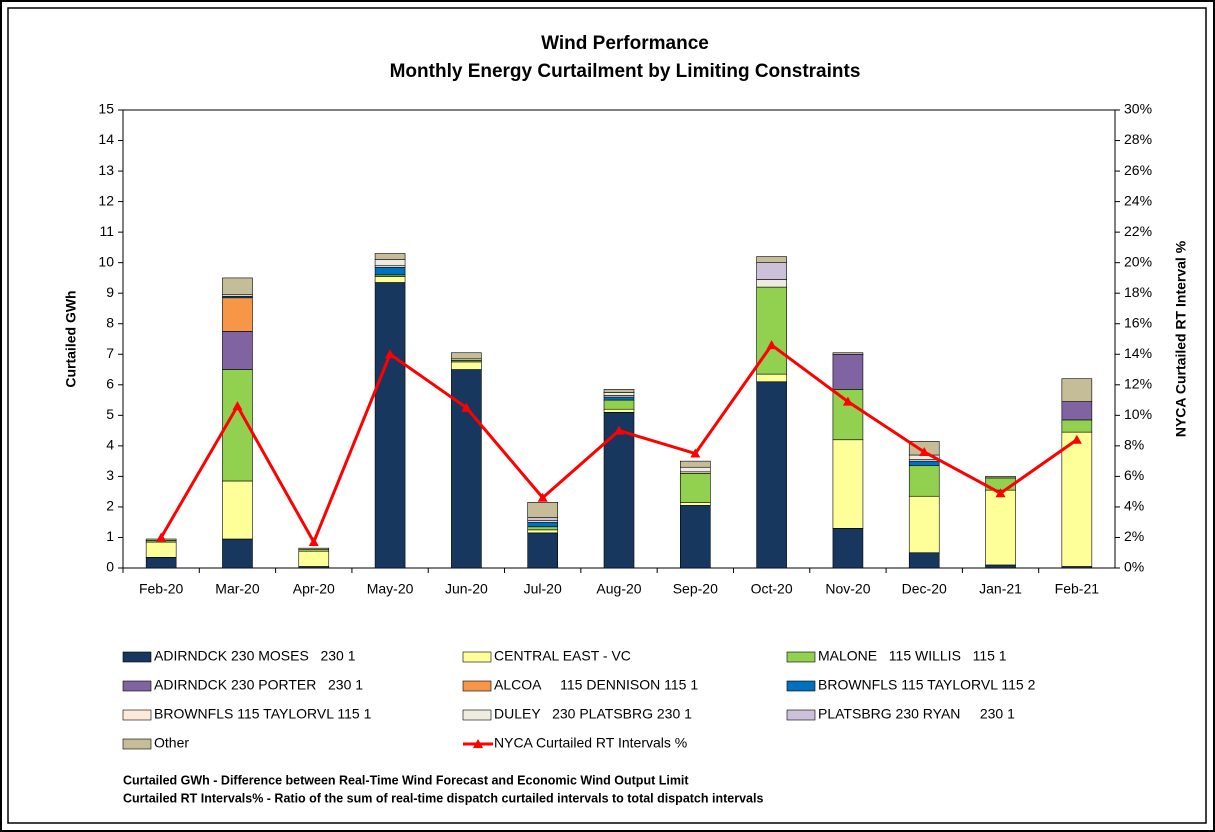 This screenshot has height=832, width=1215. I want to click on y2-tick-label: 28%, so click(1138, 139).